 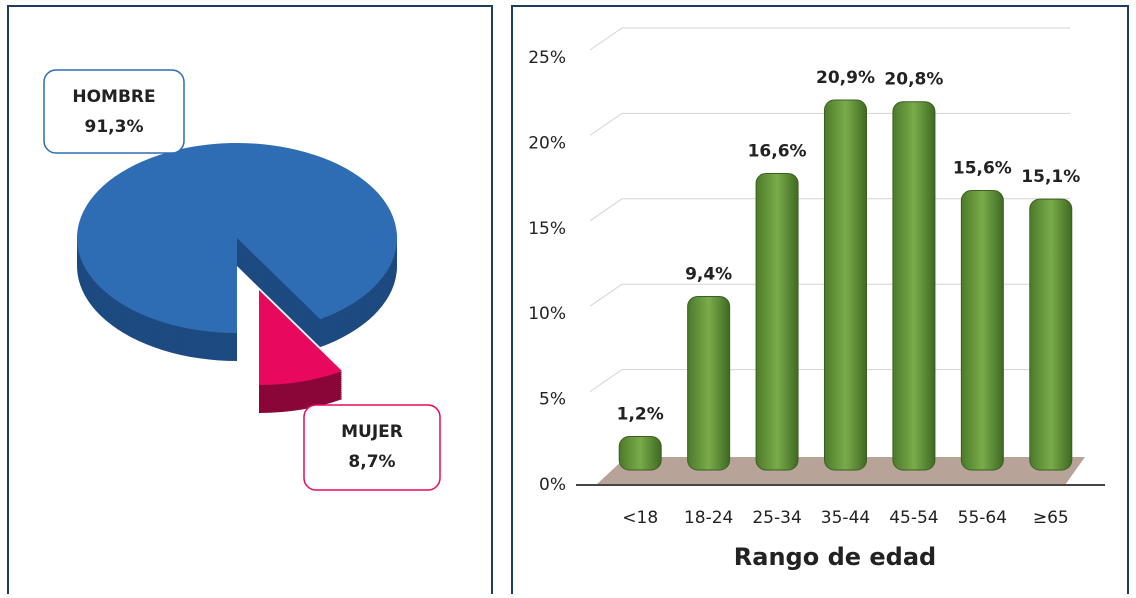 What do you see at coordinates (913, 518) in the screenshot?
I see `x-tick-label: 45-54` at bounding box center [913, 518].